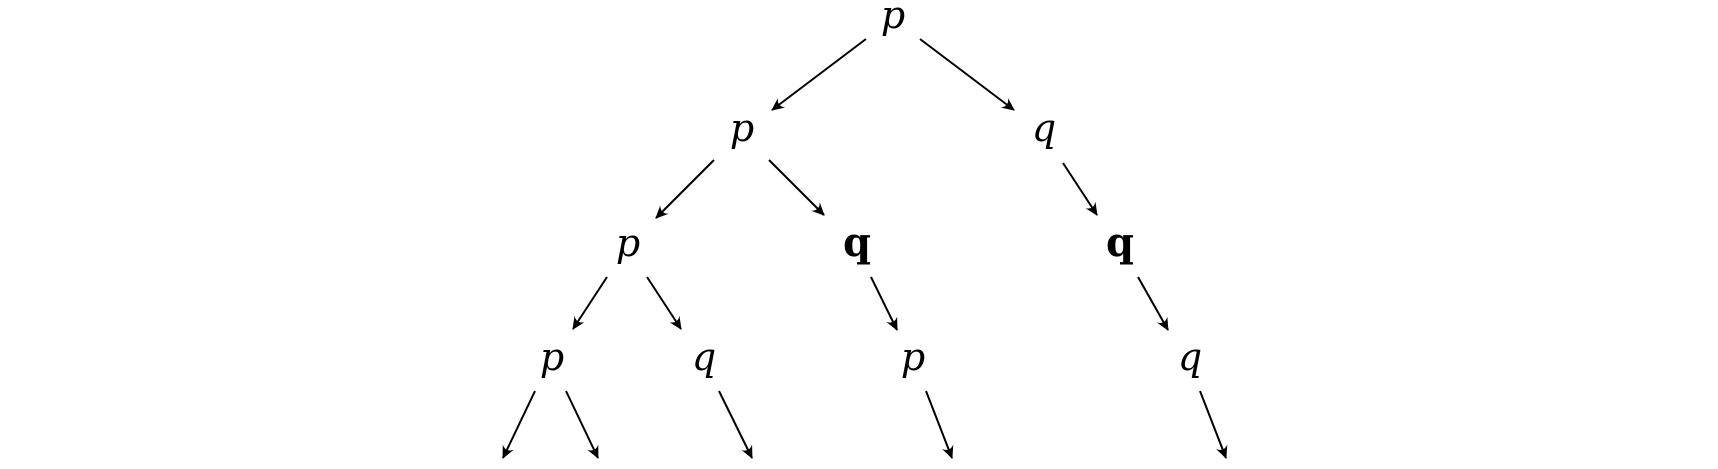  I want to click on node-q-bold-level2-middle: q, so click(857, 242).